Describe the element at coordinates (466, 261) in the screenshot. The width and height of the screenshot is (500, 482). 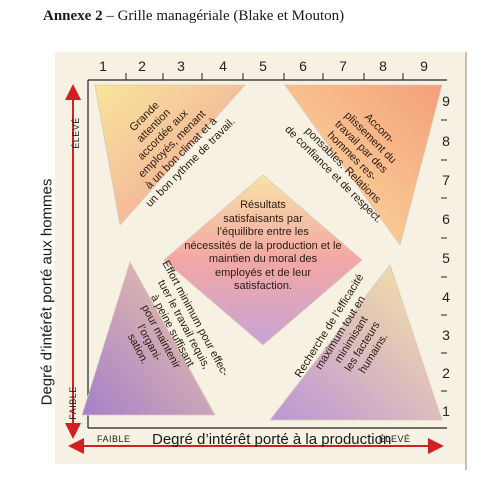
I see `panel-edge` at that location.